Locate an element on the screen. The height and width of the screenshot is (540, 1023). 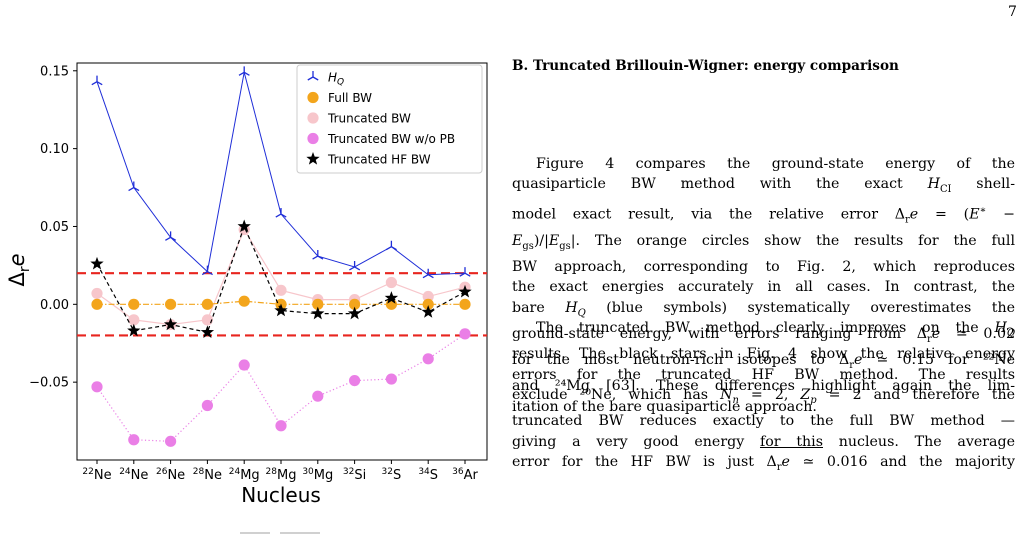
legend-item: Truncated BW is located at coordinates (359, 119).